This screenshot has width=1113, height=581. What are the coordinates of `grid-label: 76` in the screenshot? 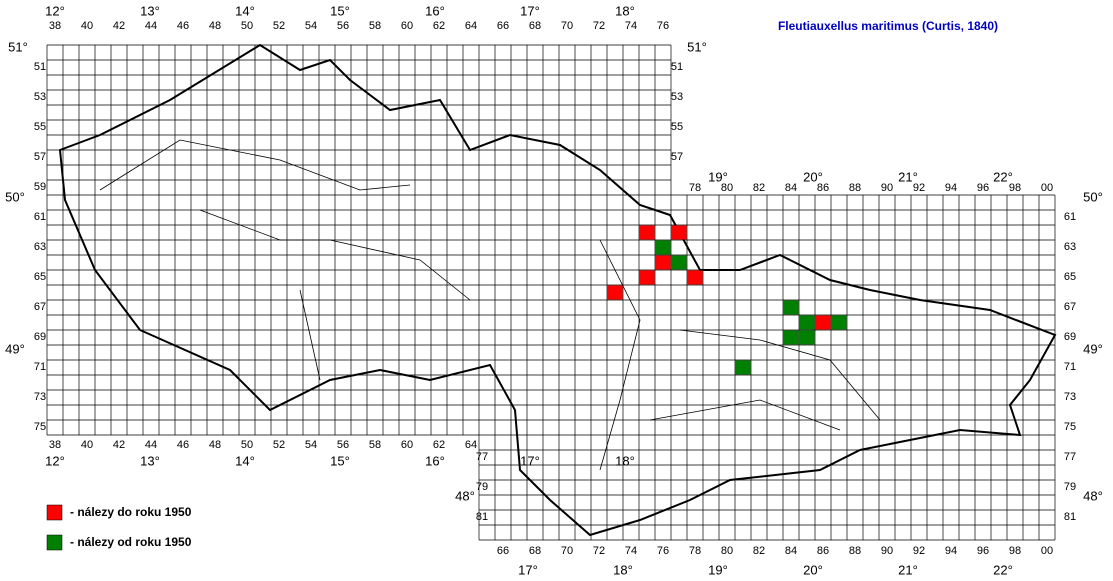 It's located at (663, 551).